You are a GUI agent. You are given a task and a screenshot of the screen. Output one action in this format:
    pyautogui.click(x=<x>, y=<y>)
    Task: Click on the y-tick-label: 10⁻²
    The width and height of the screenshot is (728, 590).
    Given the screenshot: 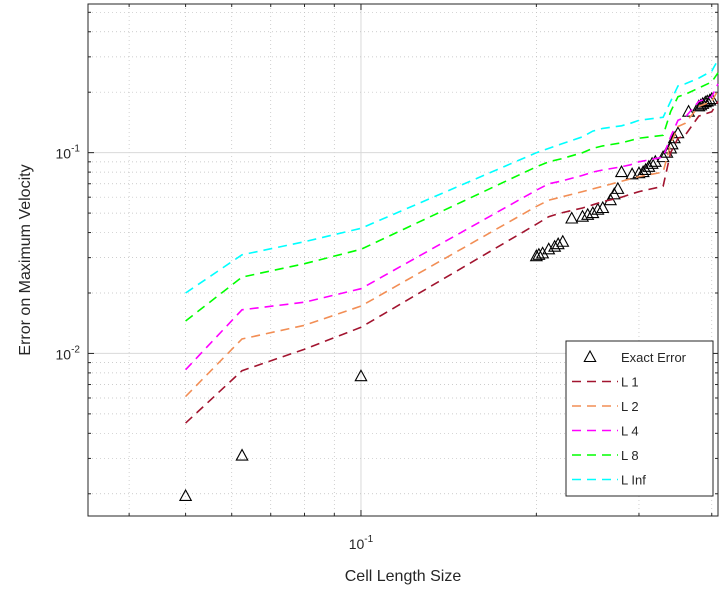 What is the action you would take?
    pyautogui.click(x=68, y=353)
    